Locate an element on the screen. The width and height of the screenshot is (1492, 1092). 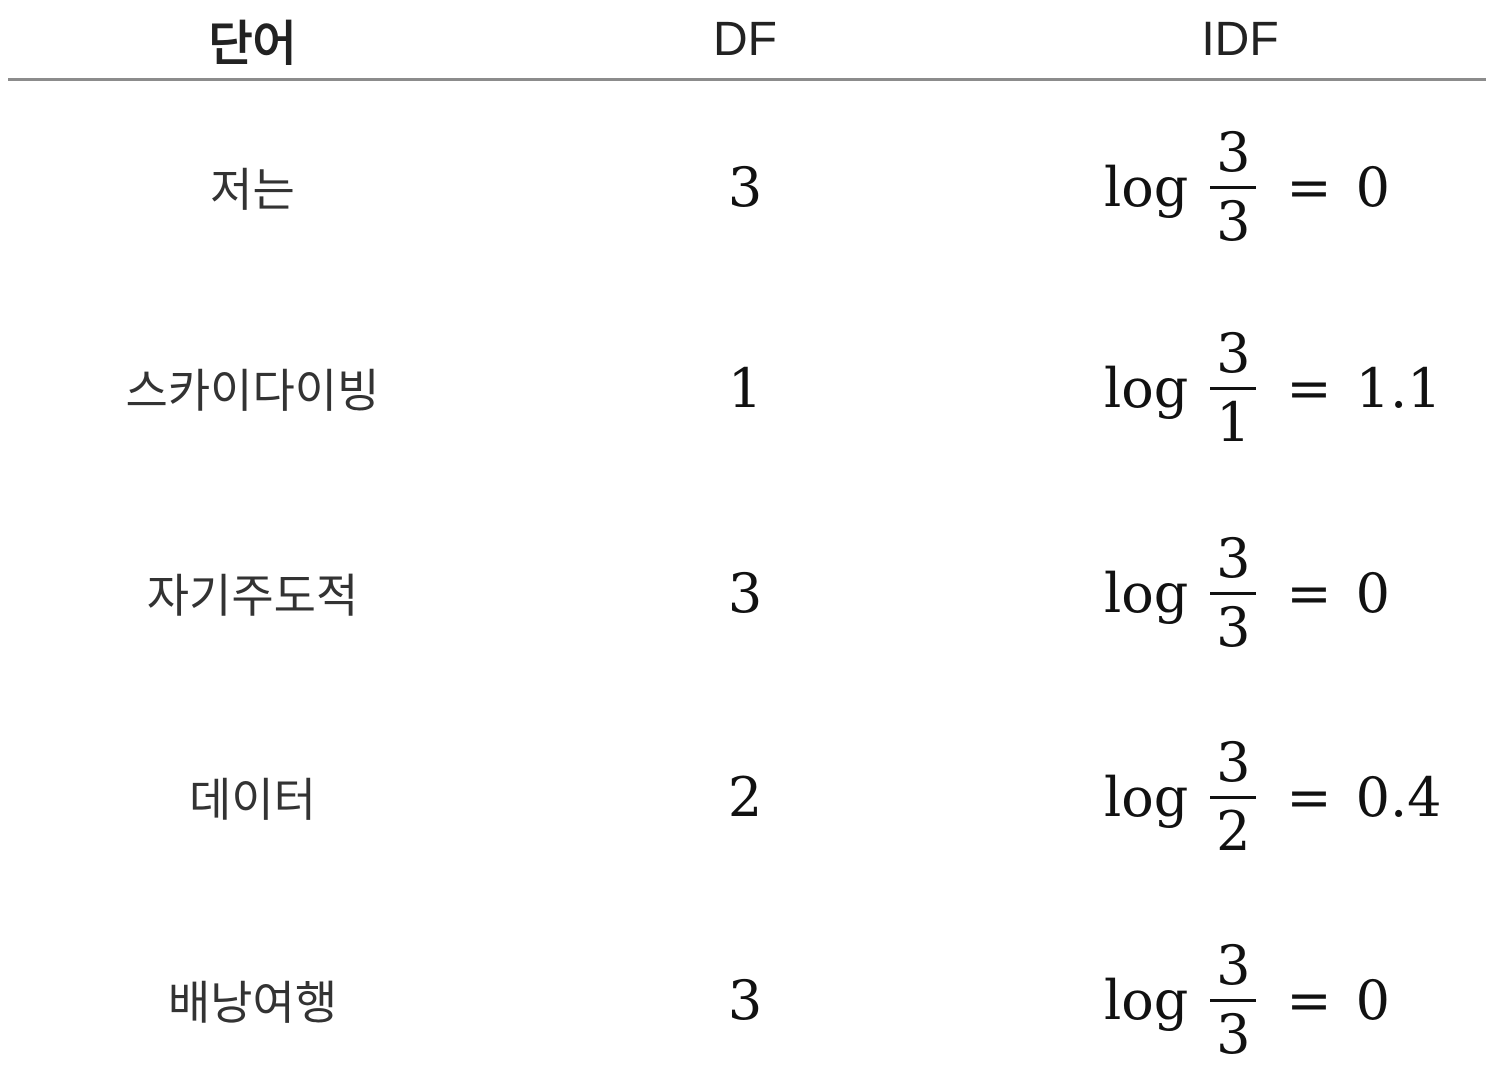
word-cell: 자기주도적 is located at coordinates (252, 596).